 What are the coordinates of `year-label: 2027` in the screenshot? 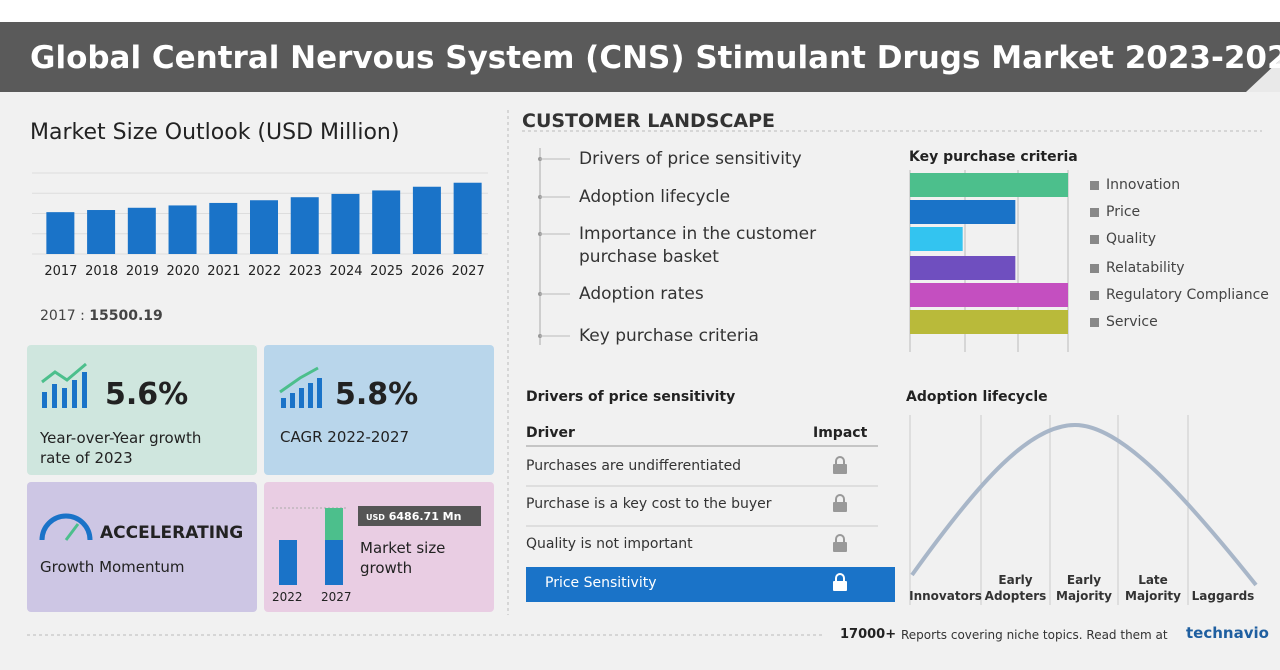 It's located at (336, 597).